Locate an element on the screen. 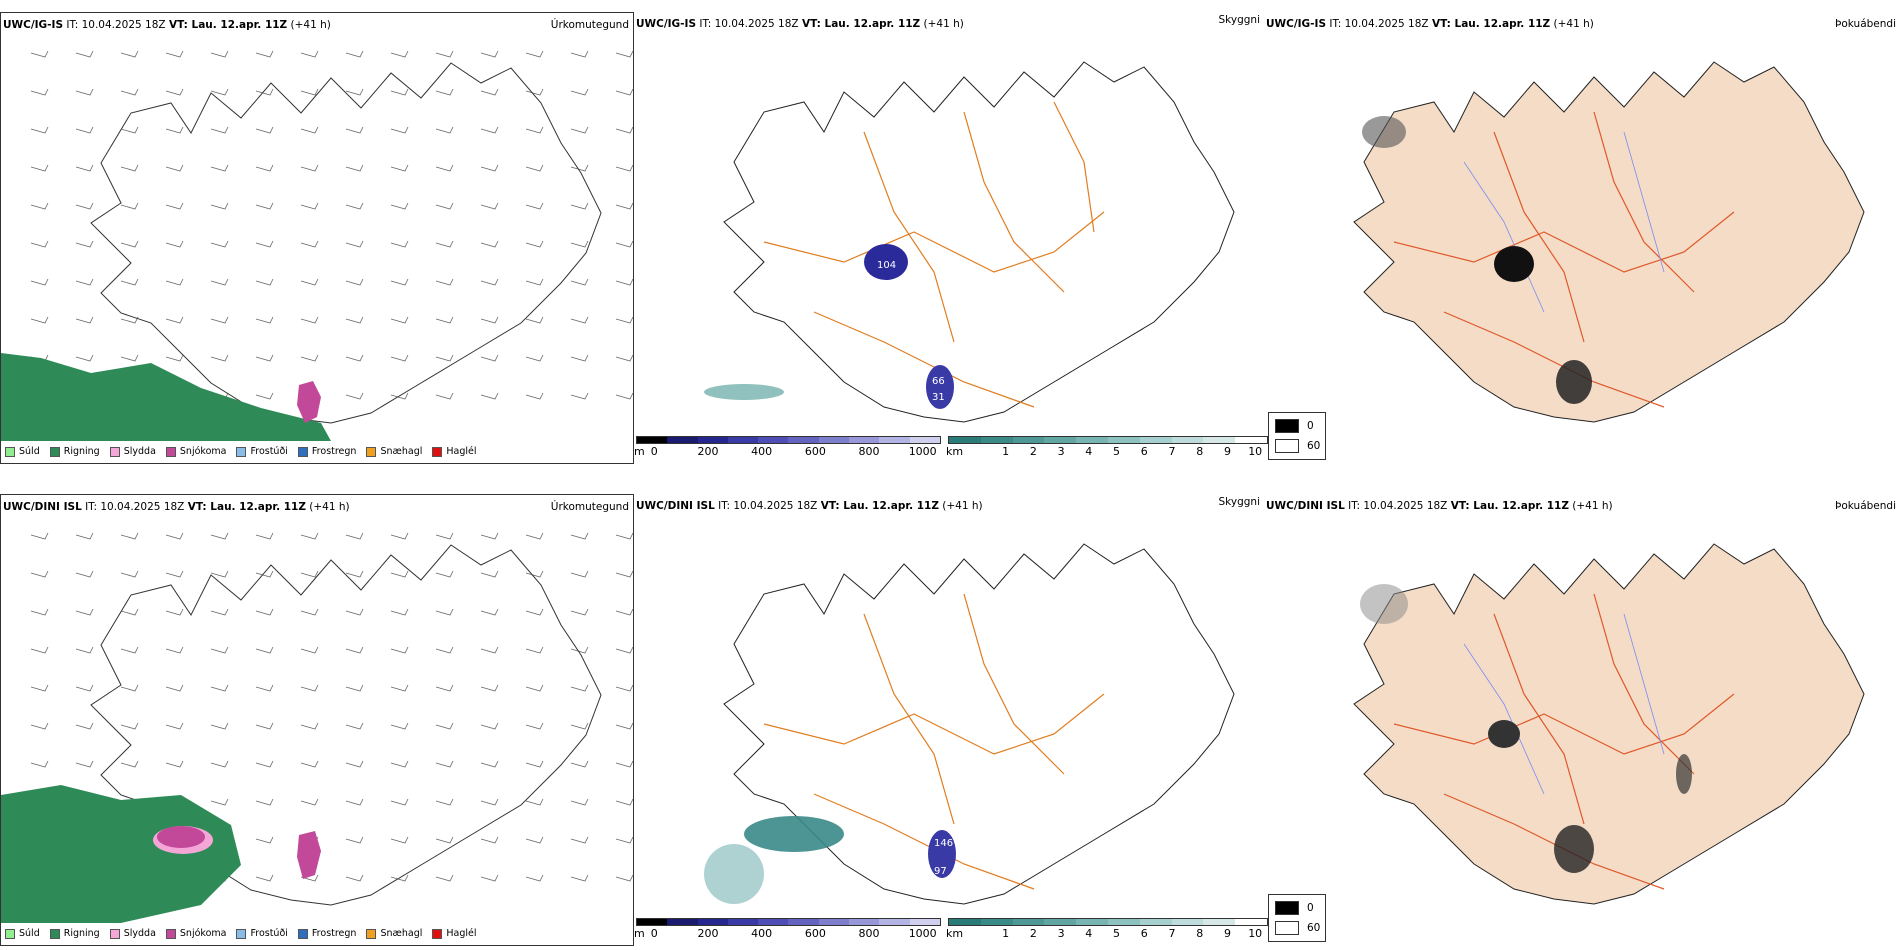  panel-title-precip-type: Úrkomutegund is located at coordinates (589, 25).